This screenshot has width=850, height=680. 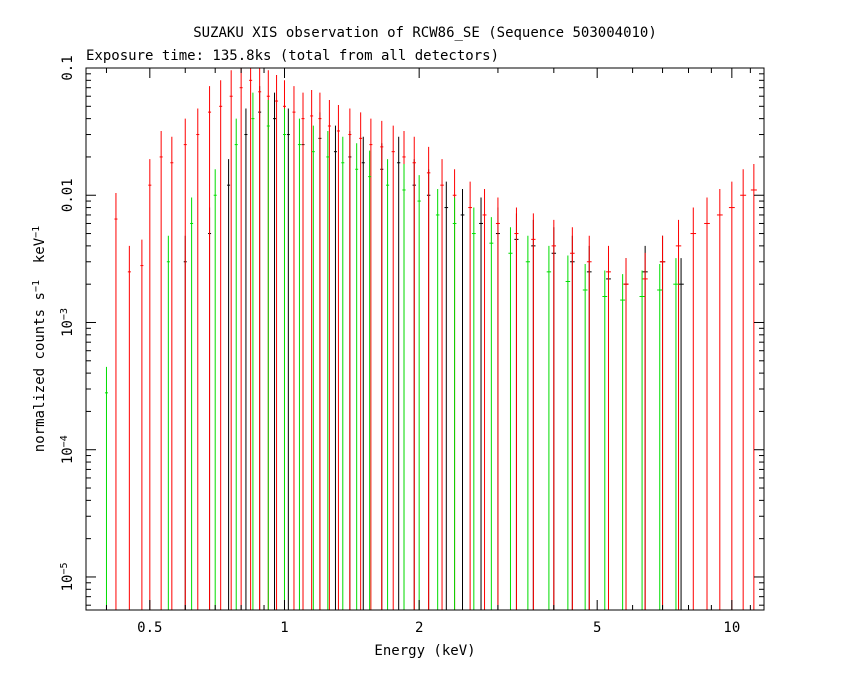 I want to click on y-tick-label: 0.01, so click(x=68, y=195).